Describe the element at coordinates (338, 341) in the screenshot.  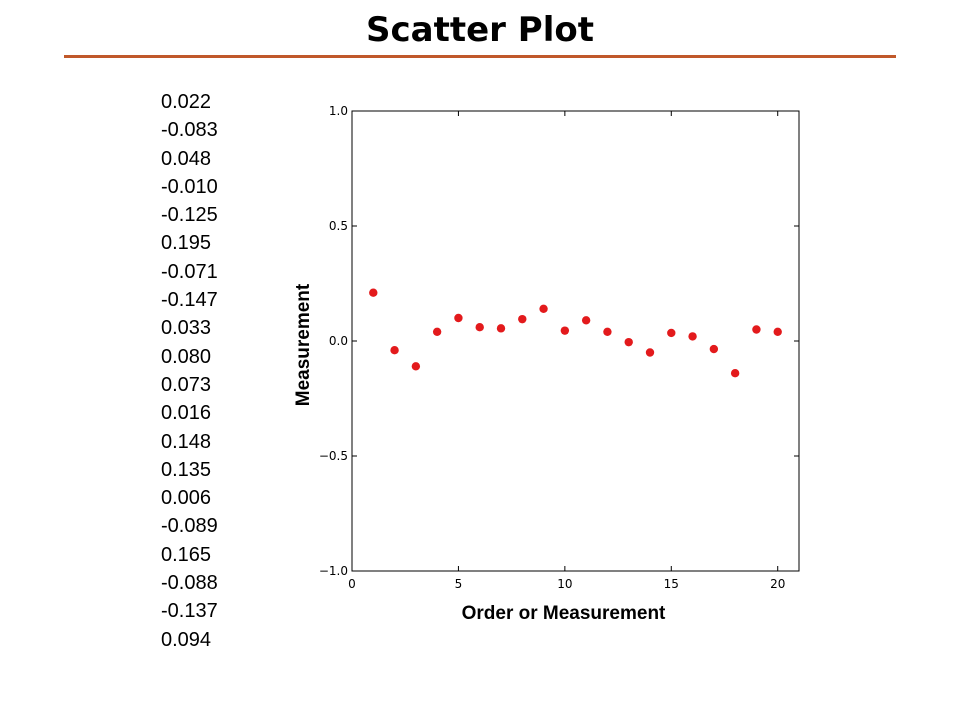
I see `y-tick-label: 0.0` at that location.